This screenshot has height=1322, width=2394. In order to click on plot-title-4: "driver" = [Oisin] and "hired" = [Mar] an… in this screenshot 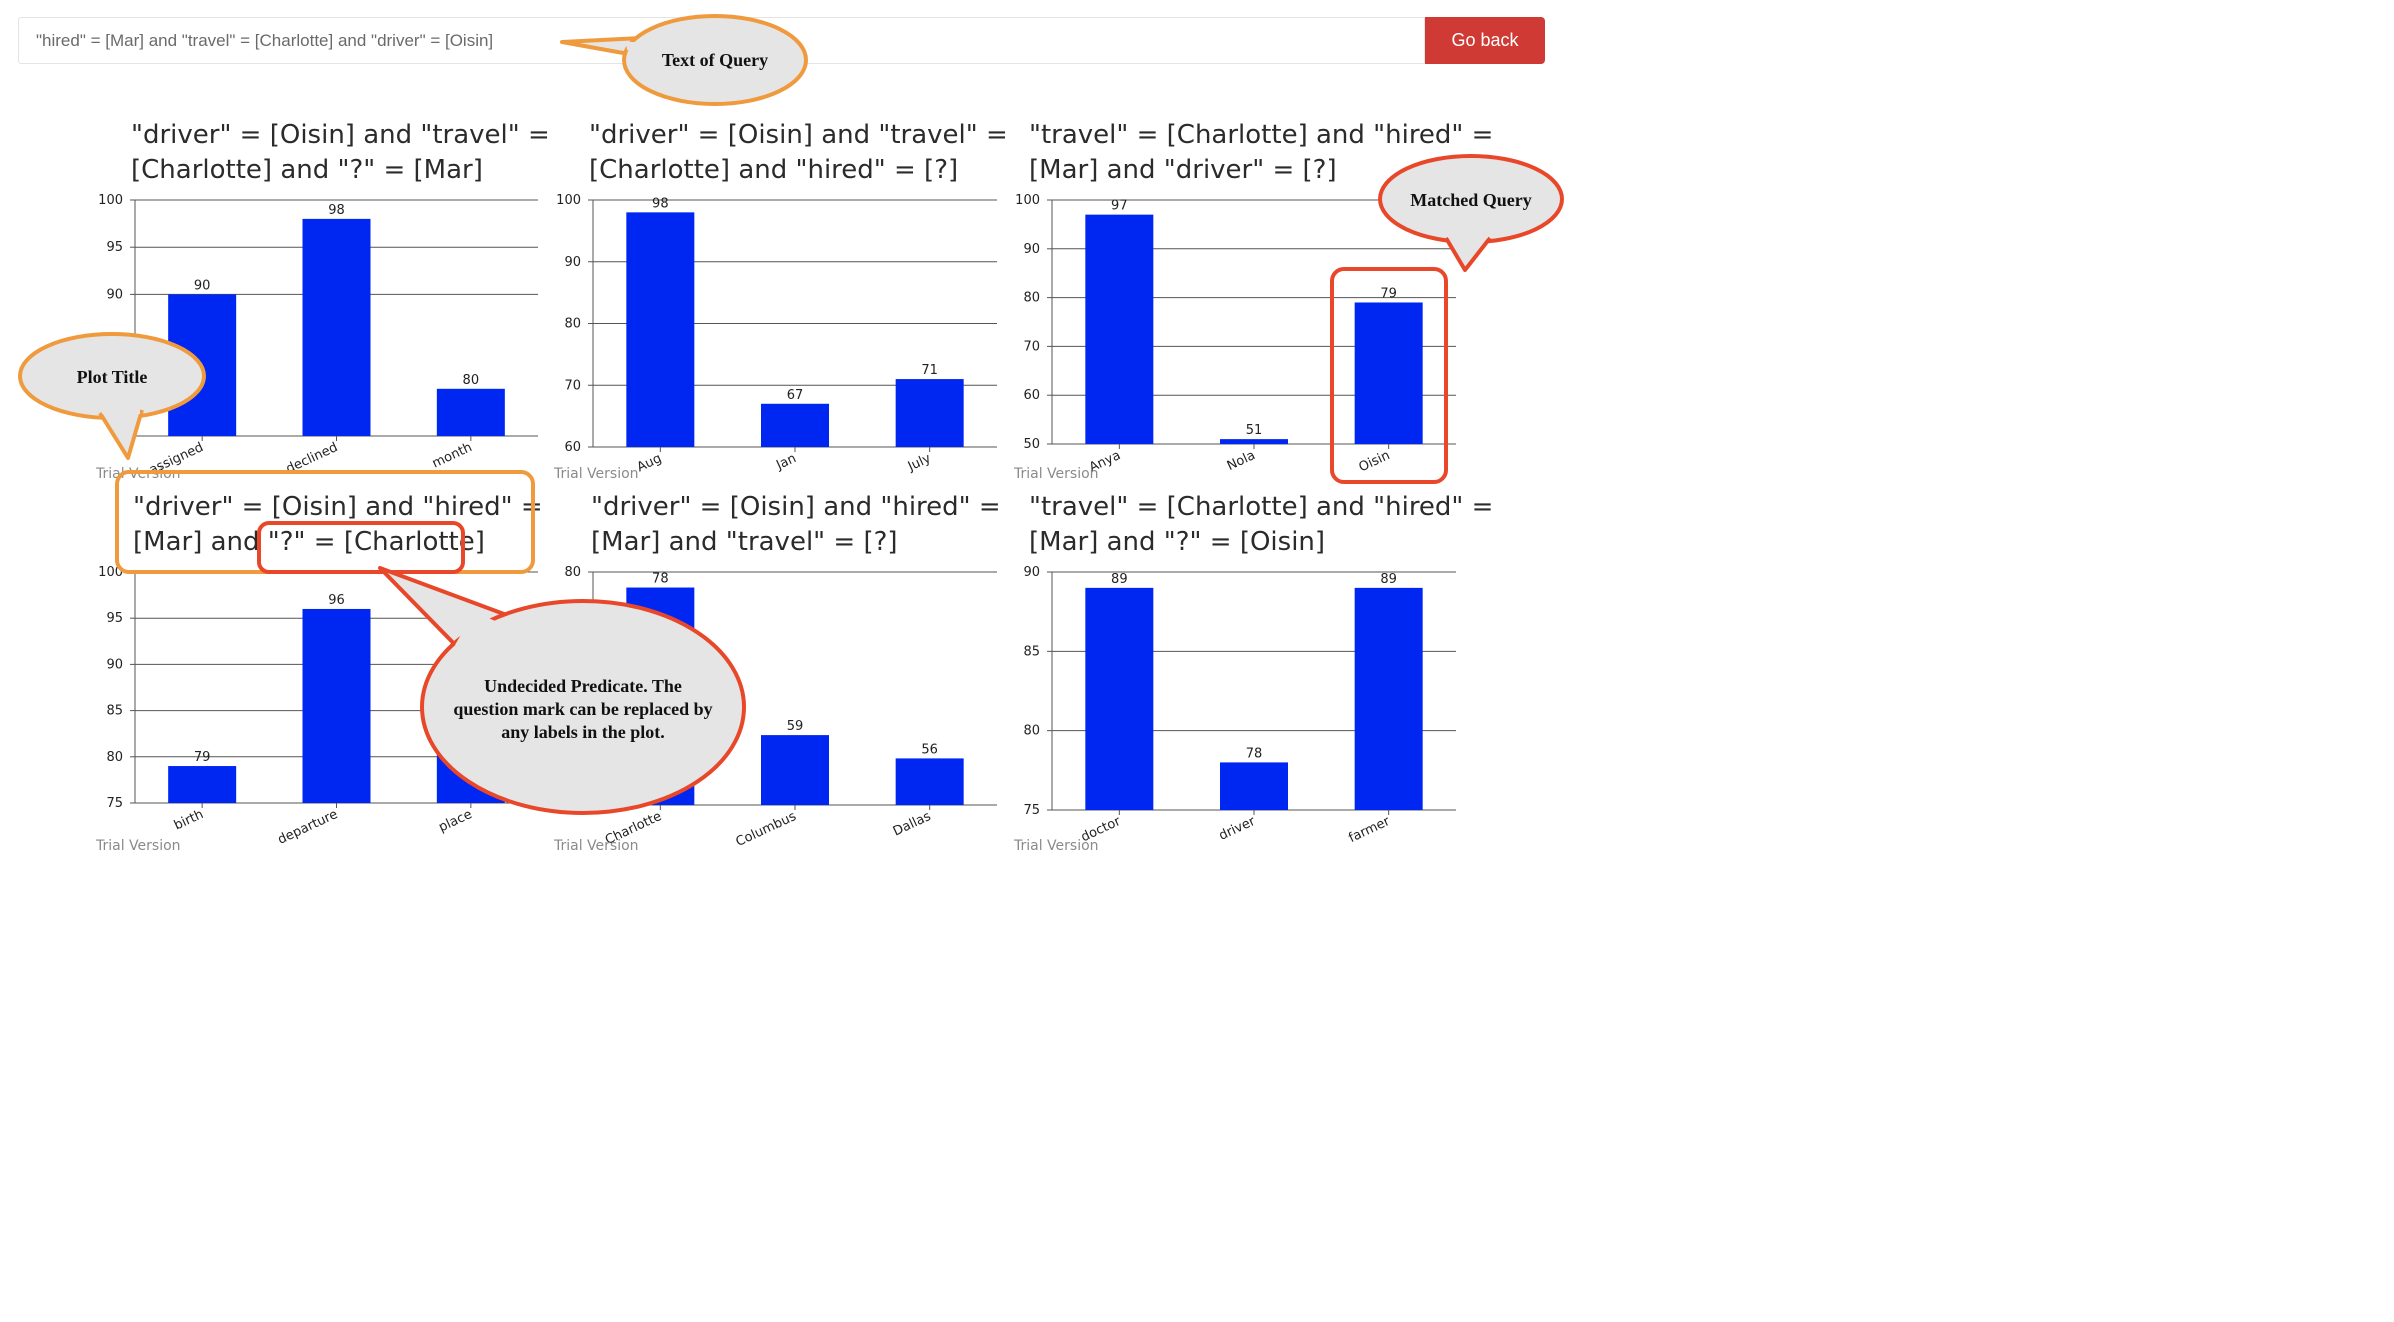, I will do `click(338, 524)`.